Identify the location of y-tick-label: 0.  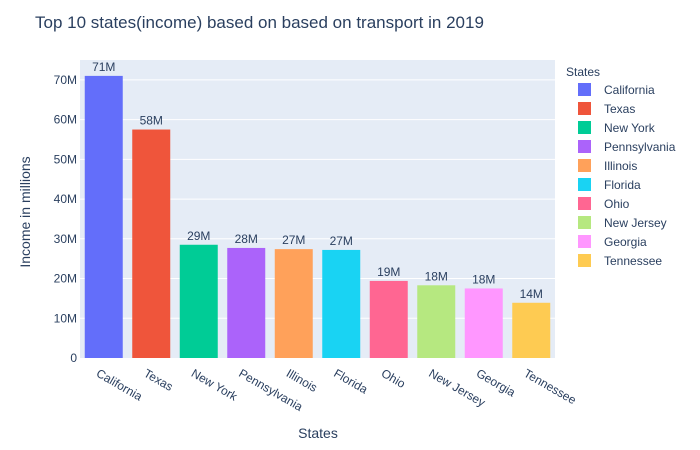
(73, 358).